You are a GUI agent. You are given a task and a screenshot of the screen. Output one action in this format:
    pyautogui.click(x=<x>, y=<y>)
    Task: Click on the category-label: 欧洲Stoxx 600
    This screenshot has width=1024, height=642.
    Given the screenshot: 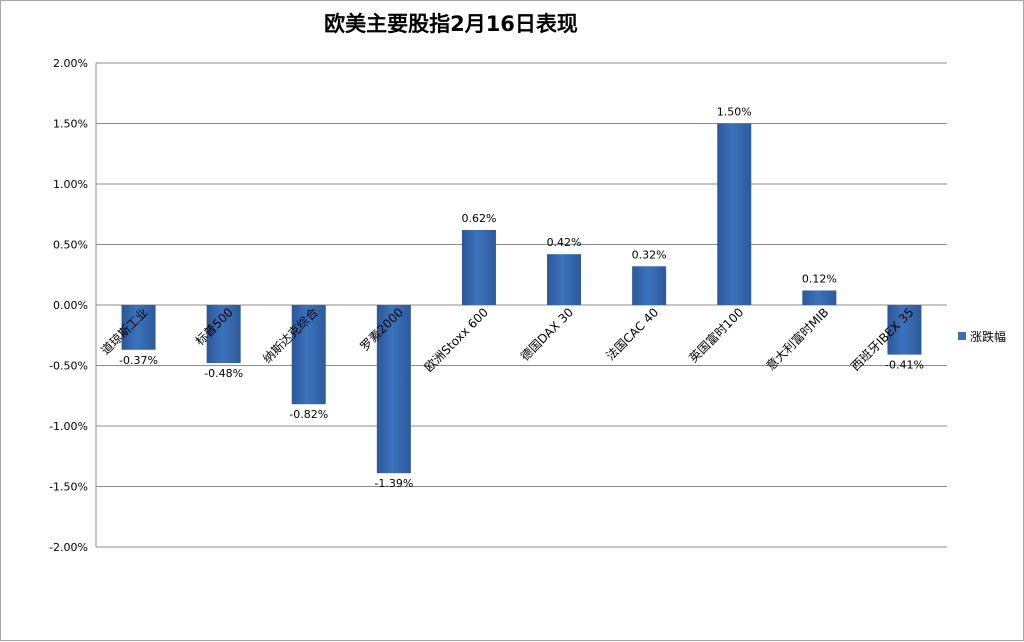 What is the action you would take?
    pyautogui.click(x=456, y=339)
    